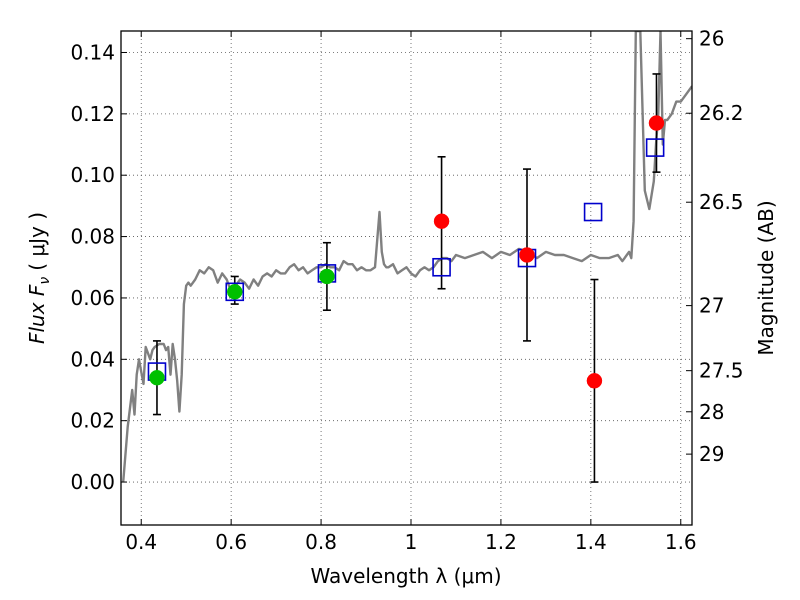 Image resolution: width=800 pixels, height=600 pixels. What do you see at coordinates (92, 237) in the screenshot?
I see `y-tick-label: 0.08` at bounding box center [92, 237].